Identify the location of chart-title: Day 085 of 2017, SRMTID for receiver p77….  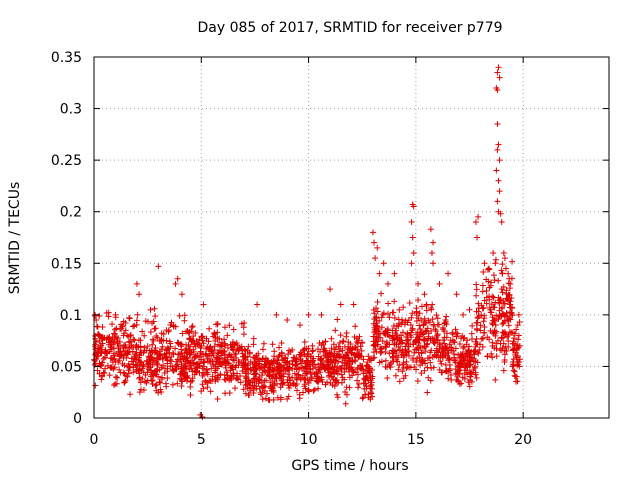
(349, 28).